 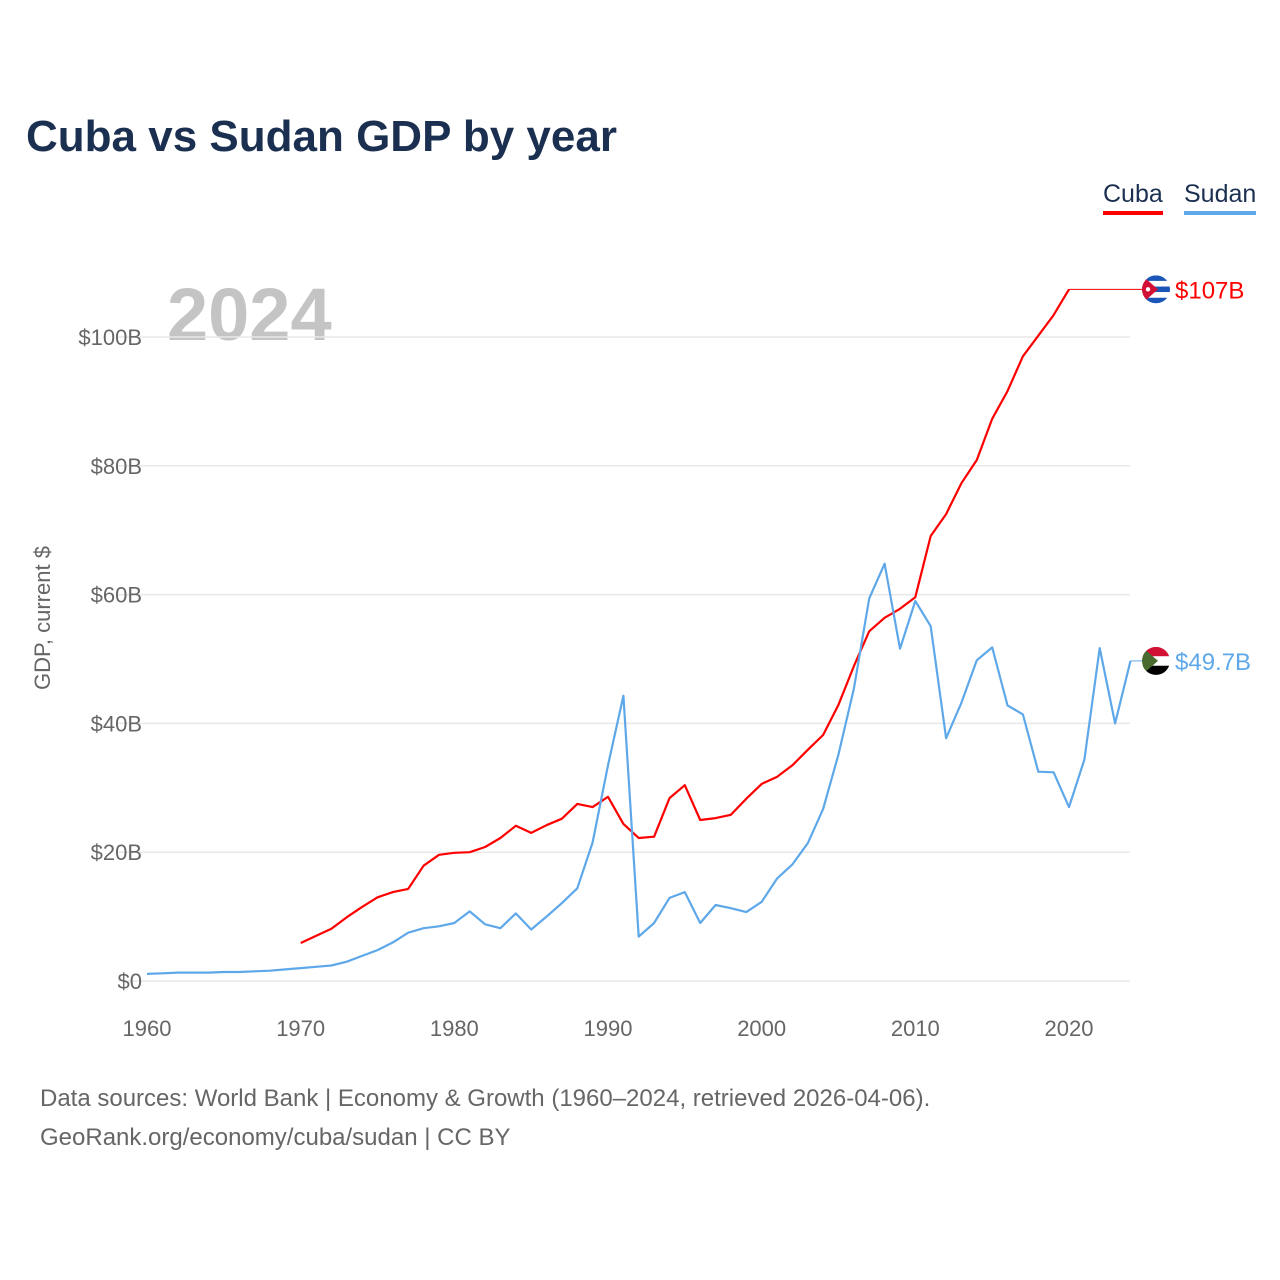 What do you see at coordinates (1213, 662) in the screenshot?
I see `end-value-label: $49.7B` at bounding box center [1213, 662].